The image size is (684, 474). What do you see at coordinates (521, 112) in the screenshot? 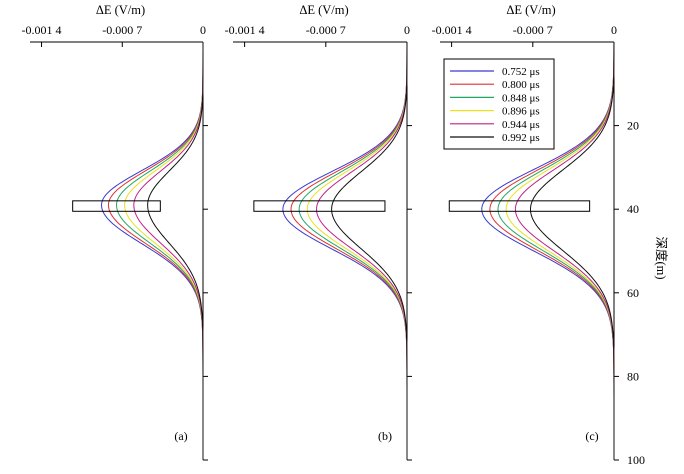
I see `legend-label: 0.896 μs` at bounding box center [521, 112].